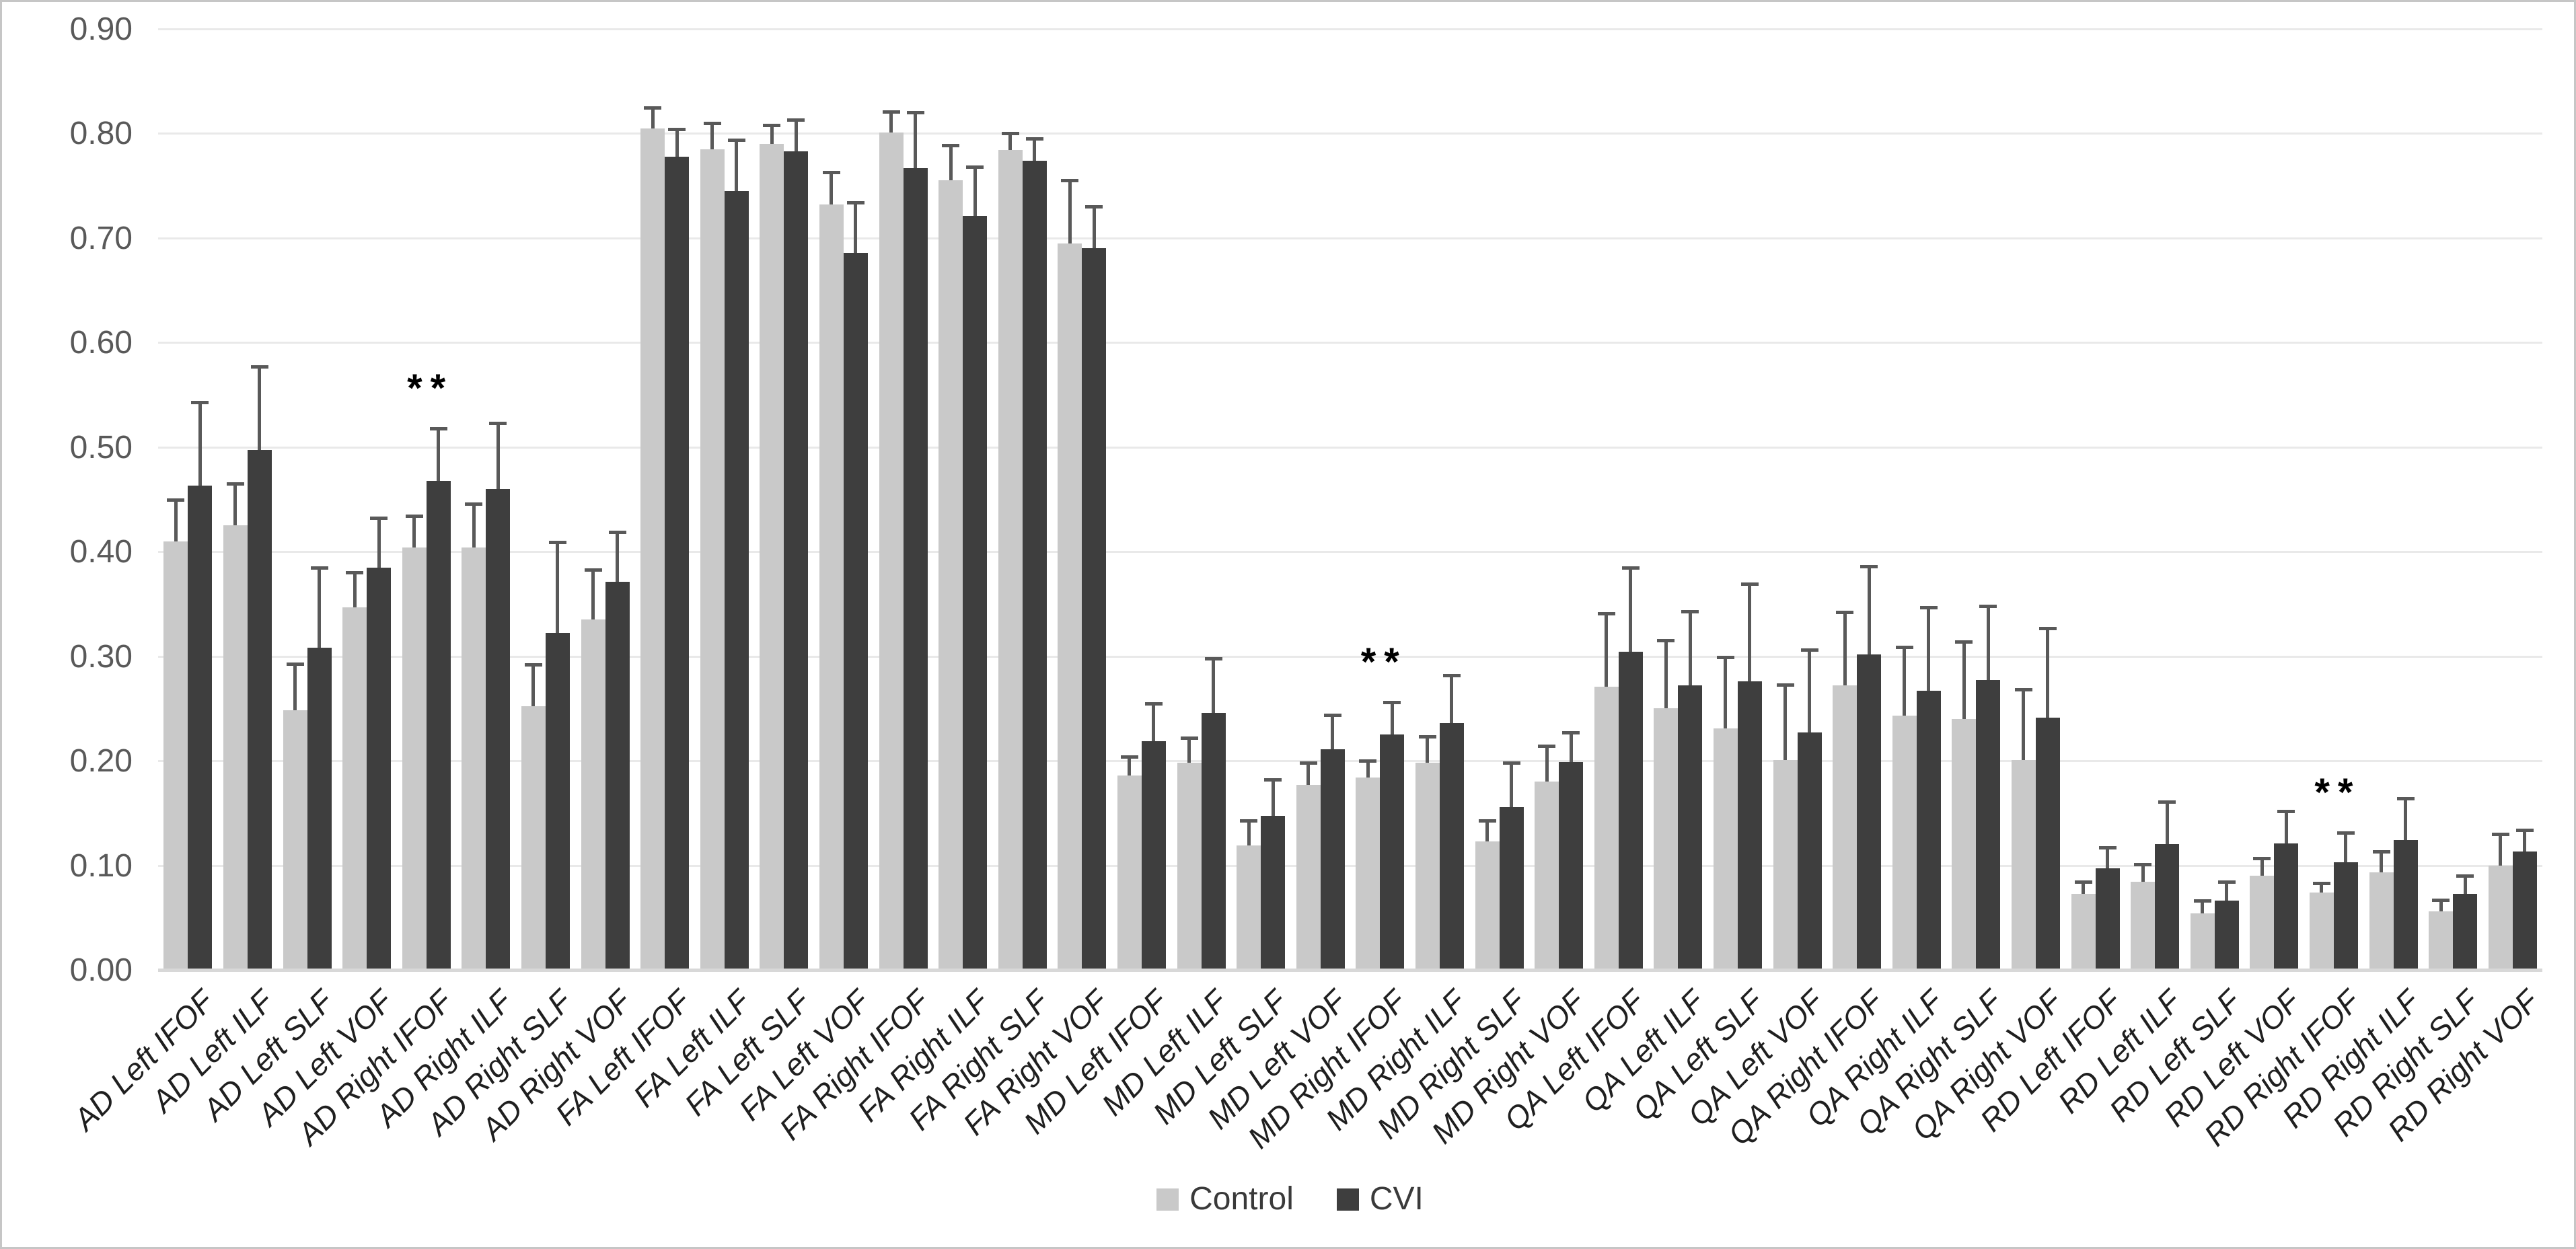 The image size is (2576, 1249). Describe the element at coordinates (2226, 935) in the screenshot. I see `bar-cvi-rd-left-slf` at that location.